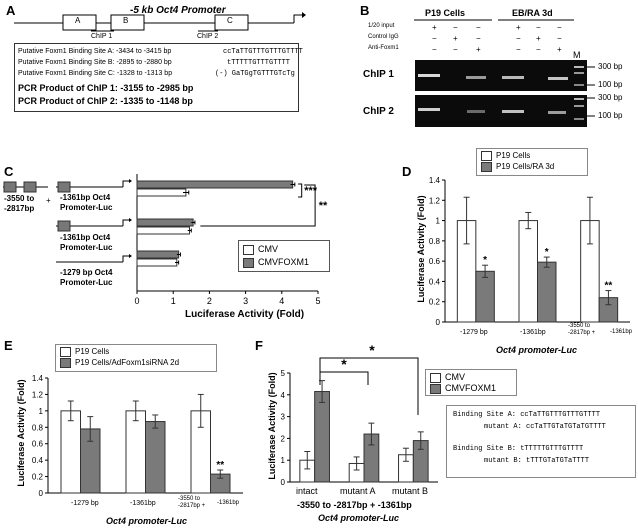  Describe the element at coordinates (147, 521) in the screenshot. I see `chart-e-xlabel: Oct4 promoter-Luc` at that location.